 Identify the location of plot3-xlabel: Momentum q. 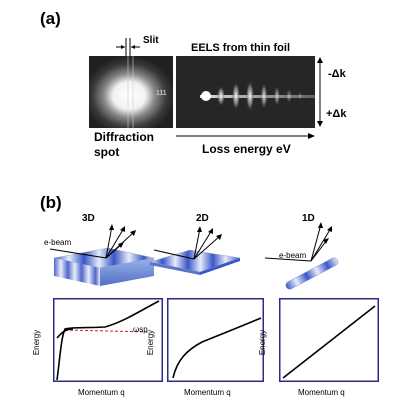
(321, 392).